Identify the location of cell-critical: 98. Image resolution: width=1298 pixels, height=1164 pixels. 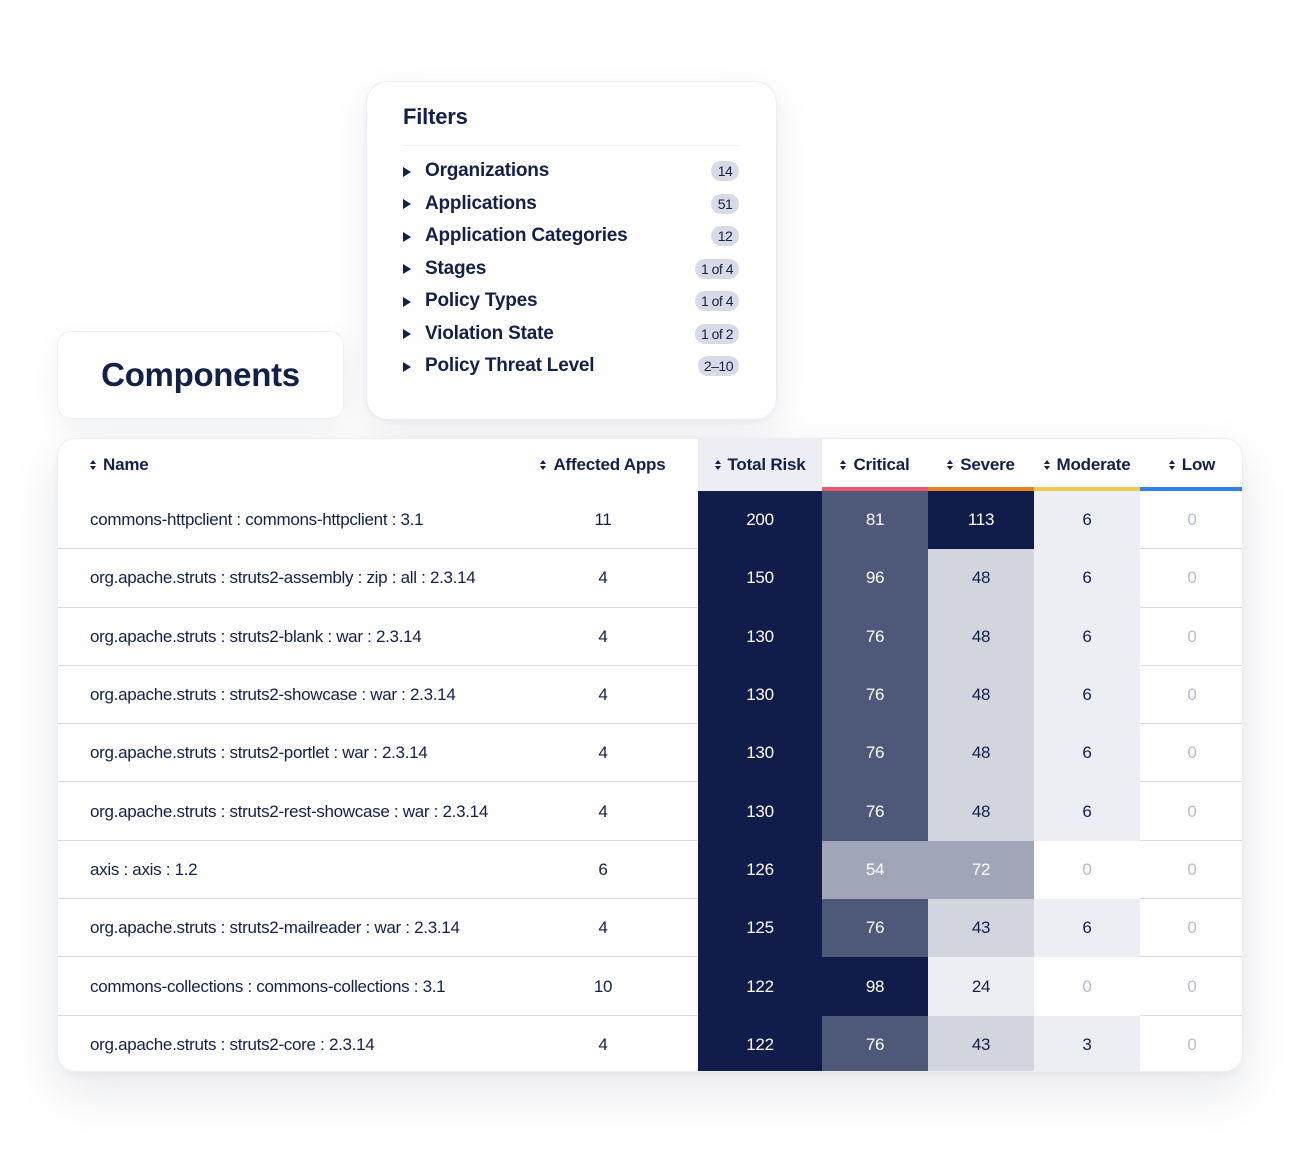
(875, 986).